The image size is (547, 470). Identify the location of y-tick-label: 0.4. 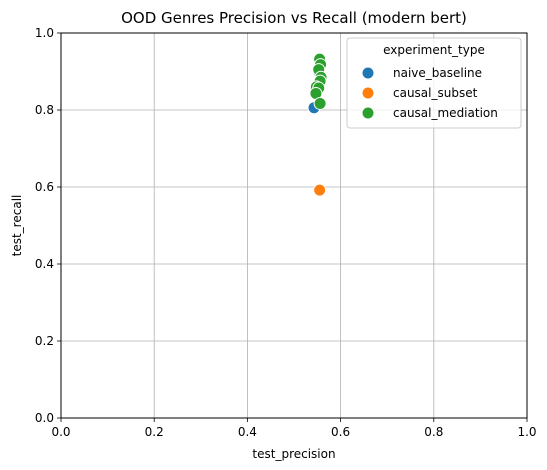
(44, 264).